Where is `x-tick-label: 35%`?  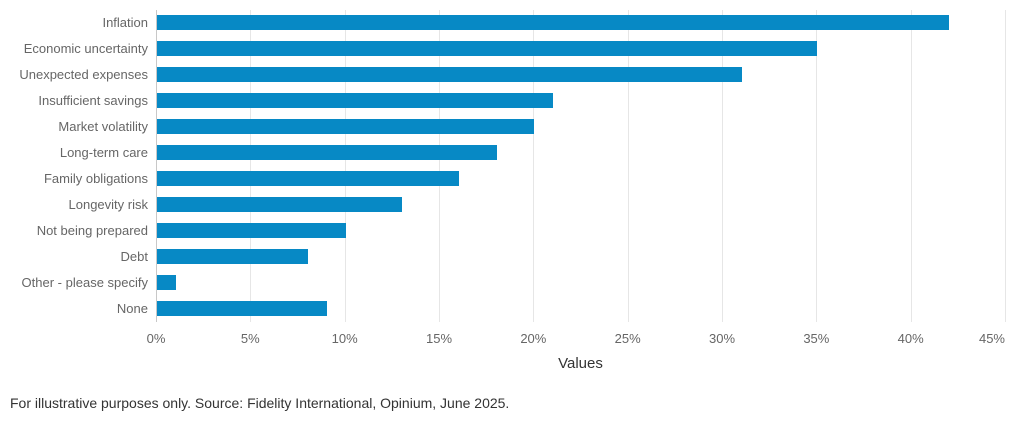
x-tick-label: 35% is located at coordinates (816, 338).